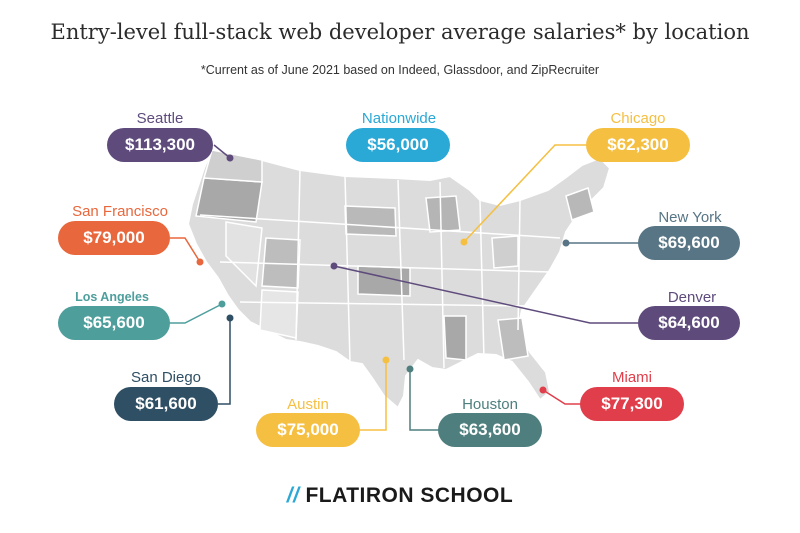 The height and width of the screenshot is (533, 800). What do you see at coordinates (638, 145) in the screenshot?
I see `chicago-salary: $62,300` at bounding box center [638, 145].